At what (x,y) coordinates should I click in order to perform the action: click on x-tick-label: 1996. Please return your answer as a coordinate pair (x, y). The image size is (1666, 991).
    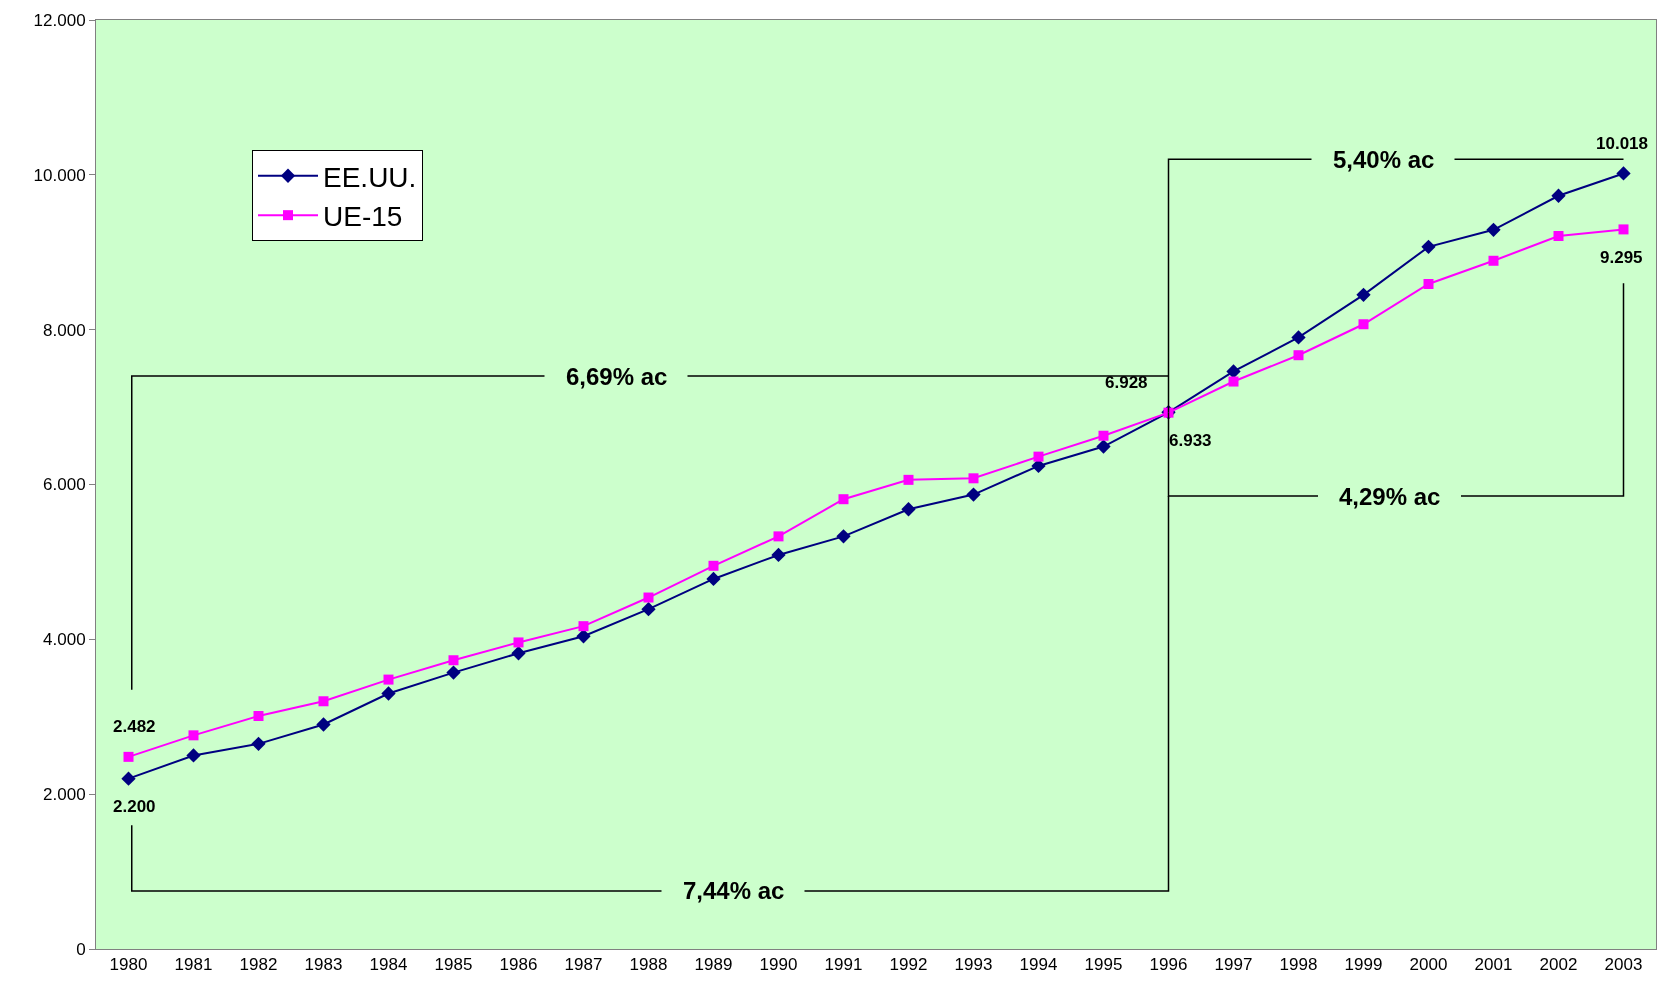
    Looking at the image, I should click on (1168, 965).